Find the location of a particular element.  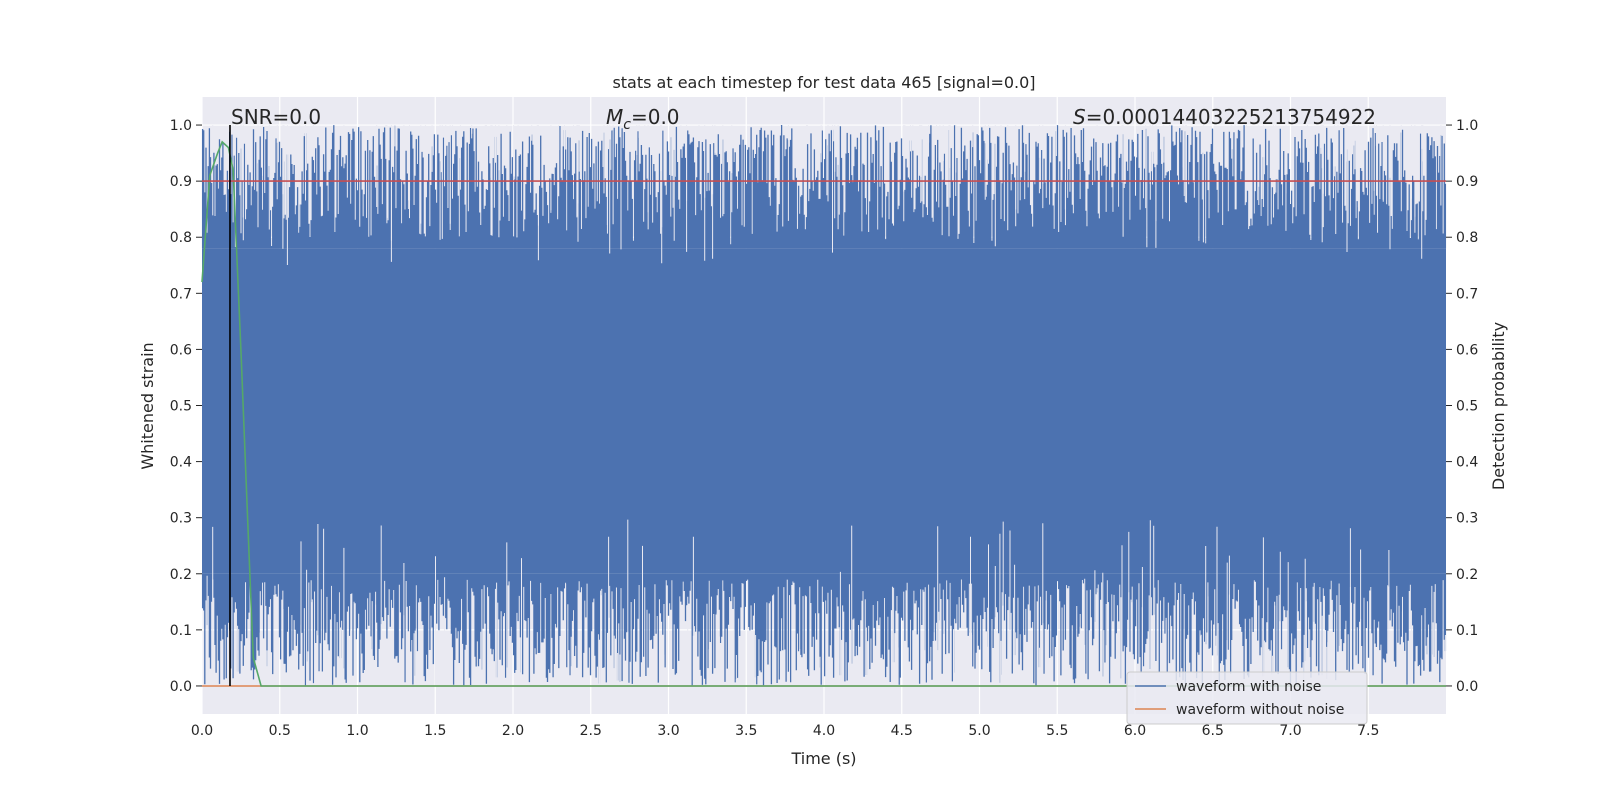

y-tick-label-left: 0.0 is located at coordinates (181, 687).